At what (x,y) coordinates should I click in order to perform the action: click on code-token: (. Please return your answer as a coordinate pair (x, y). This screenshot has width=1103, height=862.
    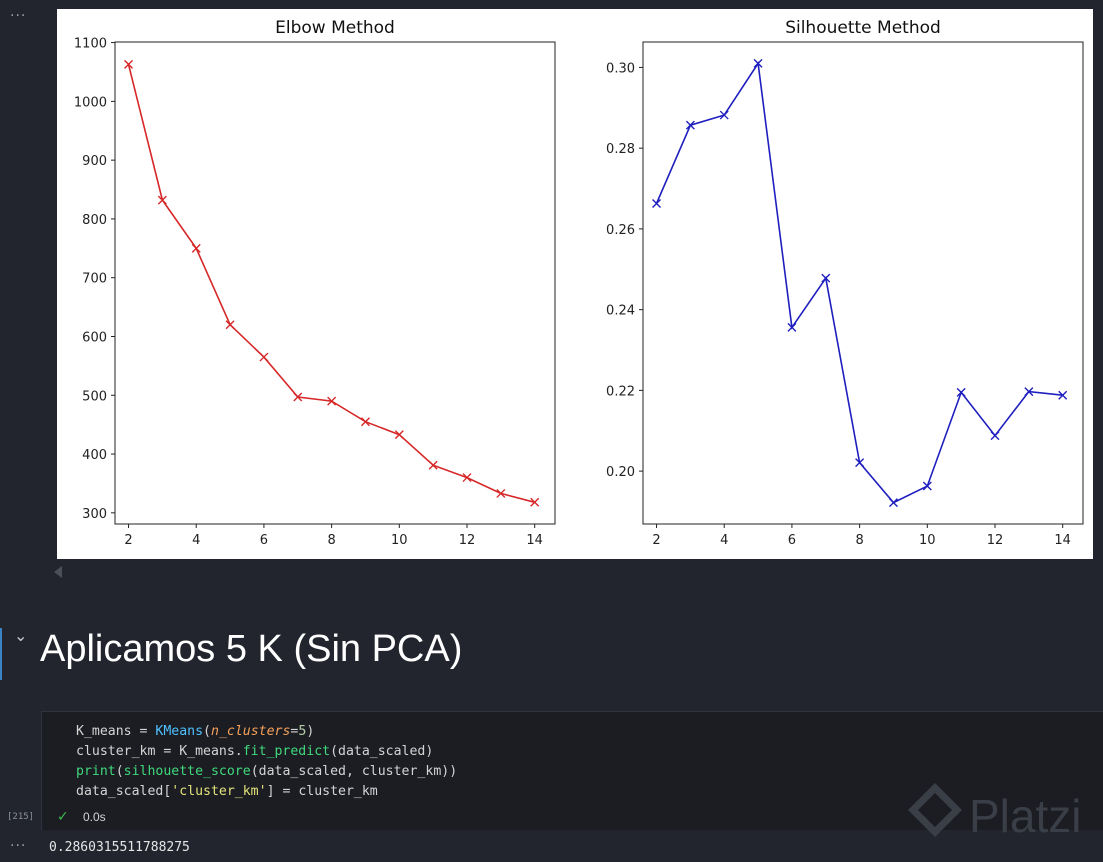
    Looking at the image, I should click on (119, 771).